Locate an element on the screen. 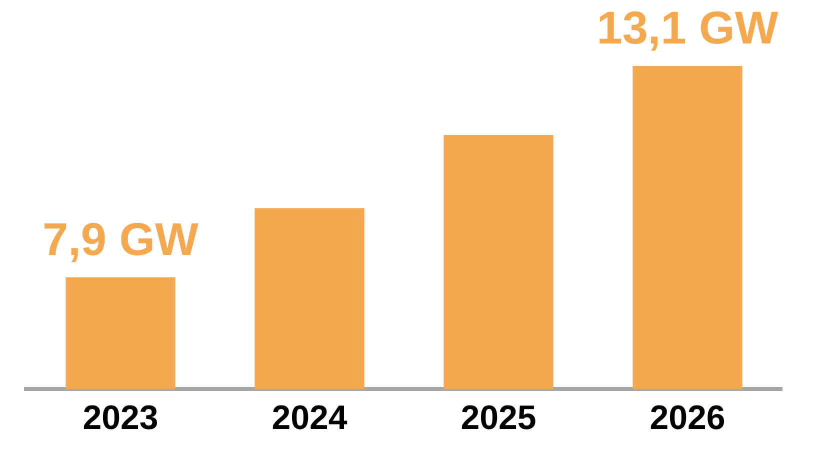 The width and height of the screenshot is (840, 454). data-label: 13,1 GW is located at coordinates (687, 28).